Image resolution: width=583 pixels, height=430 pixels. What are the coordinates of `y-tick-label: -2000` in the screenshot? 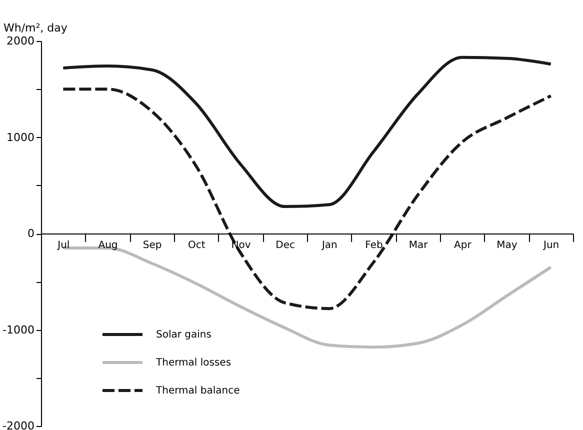 It's located at (18, 425).